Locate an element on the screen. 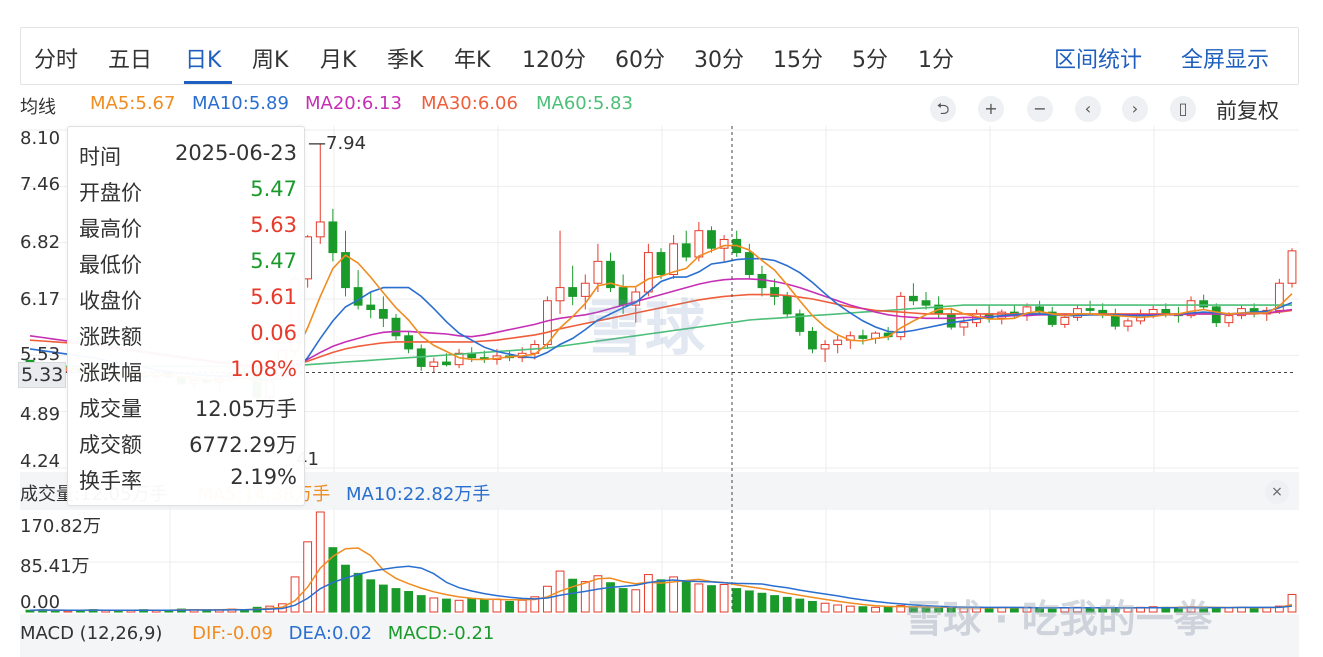 The height and width of the screenshot is (657, 1323). reset-icon: ⮌ is located at coordinates (943, 109).